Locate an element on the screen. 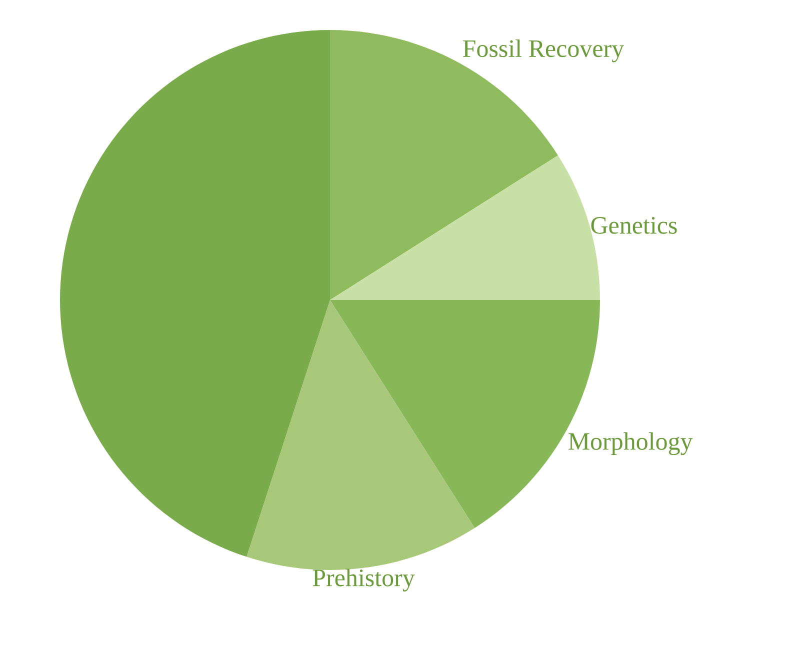 The image size is (797, 656). slice-label: Prehistory is located at coordinates (363, 580).